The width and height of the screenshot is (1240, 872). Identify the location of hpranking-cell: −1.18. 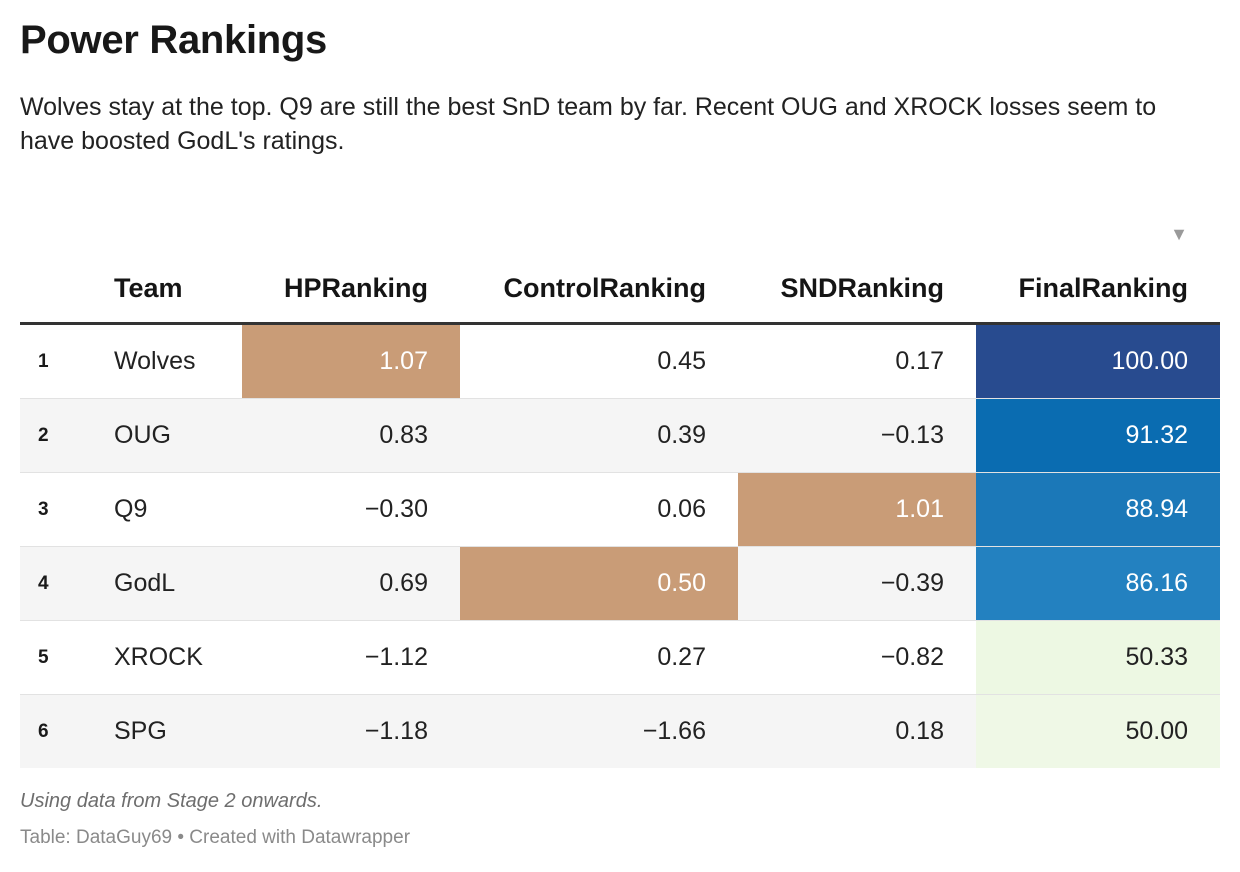
(351, 731).